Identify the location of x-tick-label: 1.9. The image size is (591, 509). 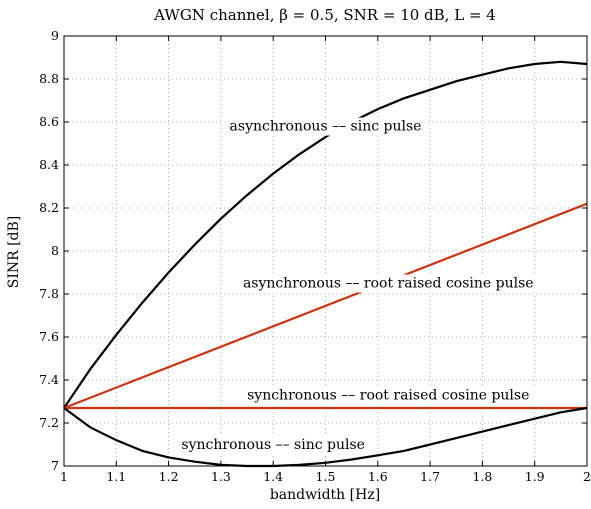
(535, 476).